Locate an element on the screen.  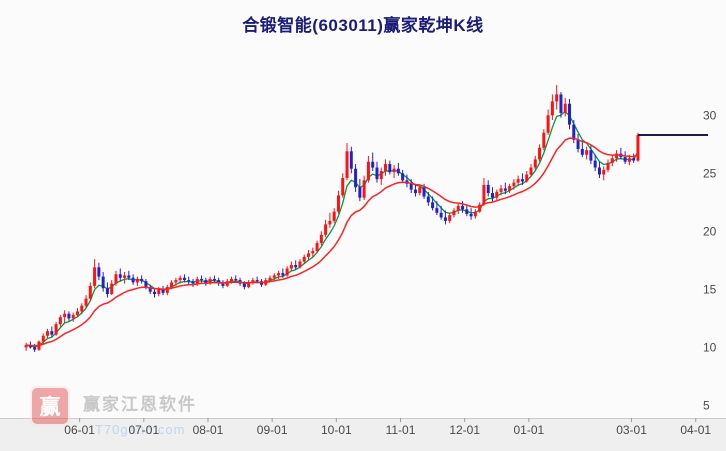
watermark: 赢 赢家江恩软件 T70gann.com is located at coordinates (113, 411).